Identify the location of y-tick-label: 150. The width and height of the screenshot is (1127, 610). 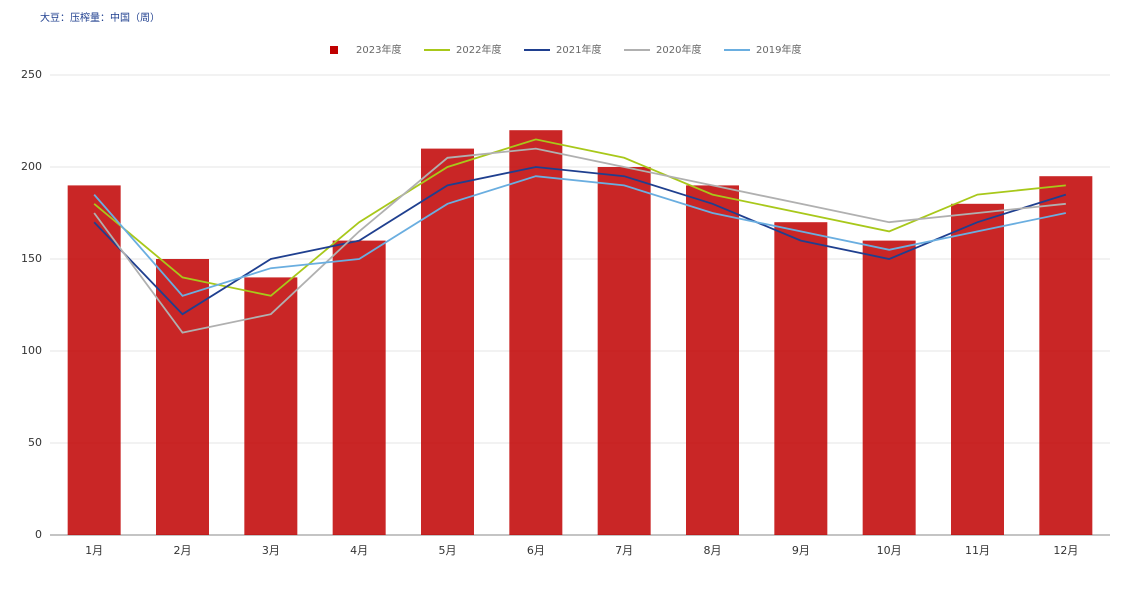
(31, 258).